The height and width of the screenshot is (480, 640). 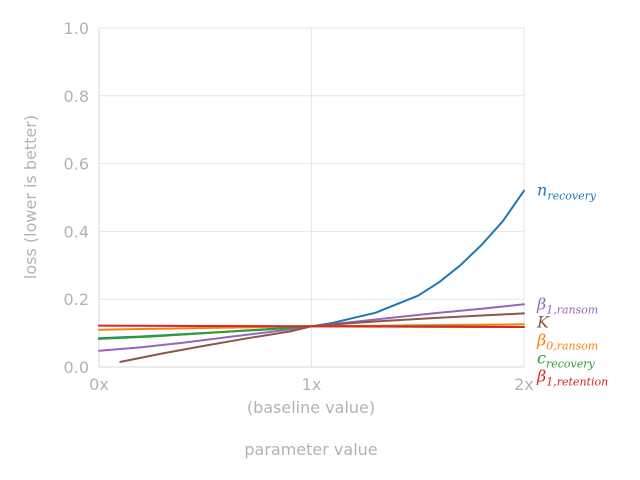 What do you see at coordinates (76, 28) in the screenshot?
I see `y-tick-label: 1.0` at bounding box center [76, 28].